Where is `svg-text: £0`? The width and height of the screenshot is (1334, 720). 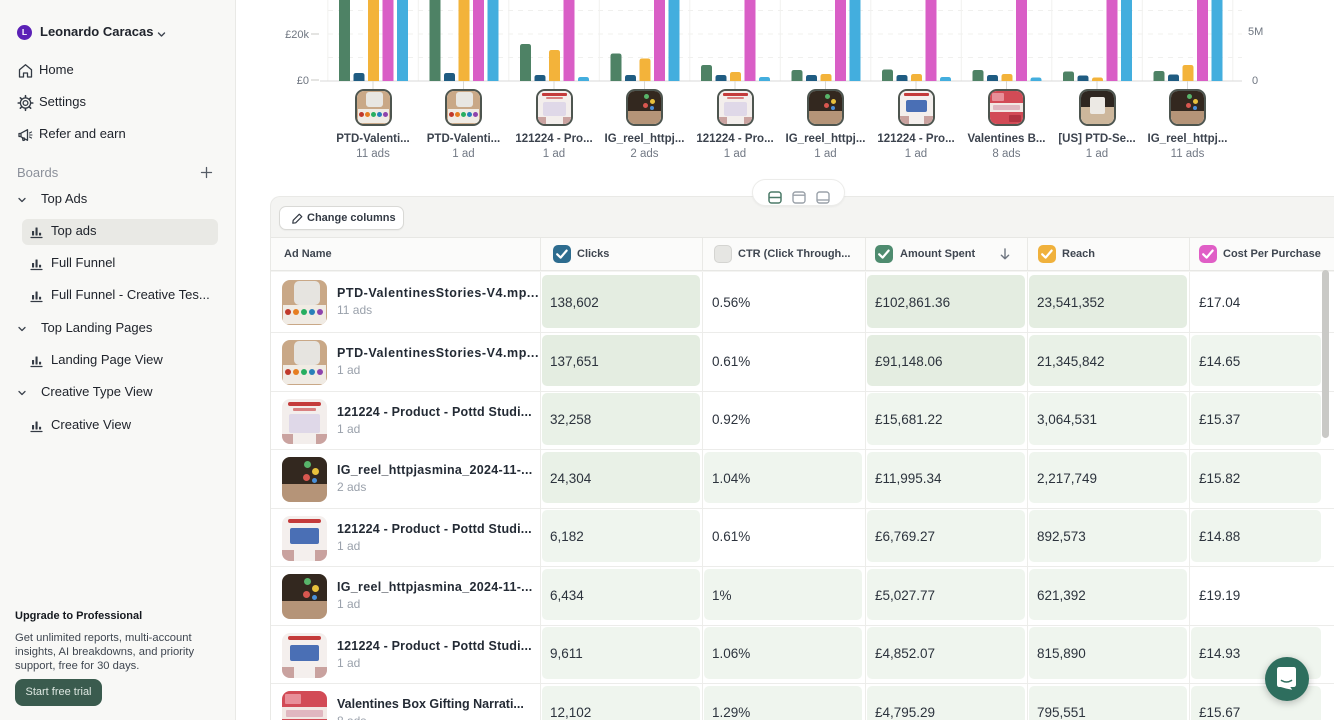
svg-text: £0 is located at coordinates (303, 81).